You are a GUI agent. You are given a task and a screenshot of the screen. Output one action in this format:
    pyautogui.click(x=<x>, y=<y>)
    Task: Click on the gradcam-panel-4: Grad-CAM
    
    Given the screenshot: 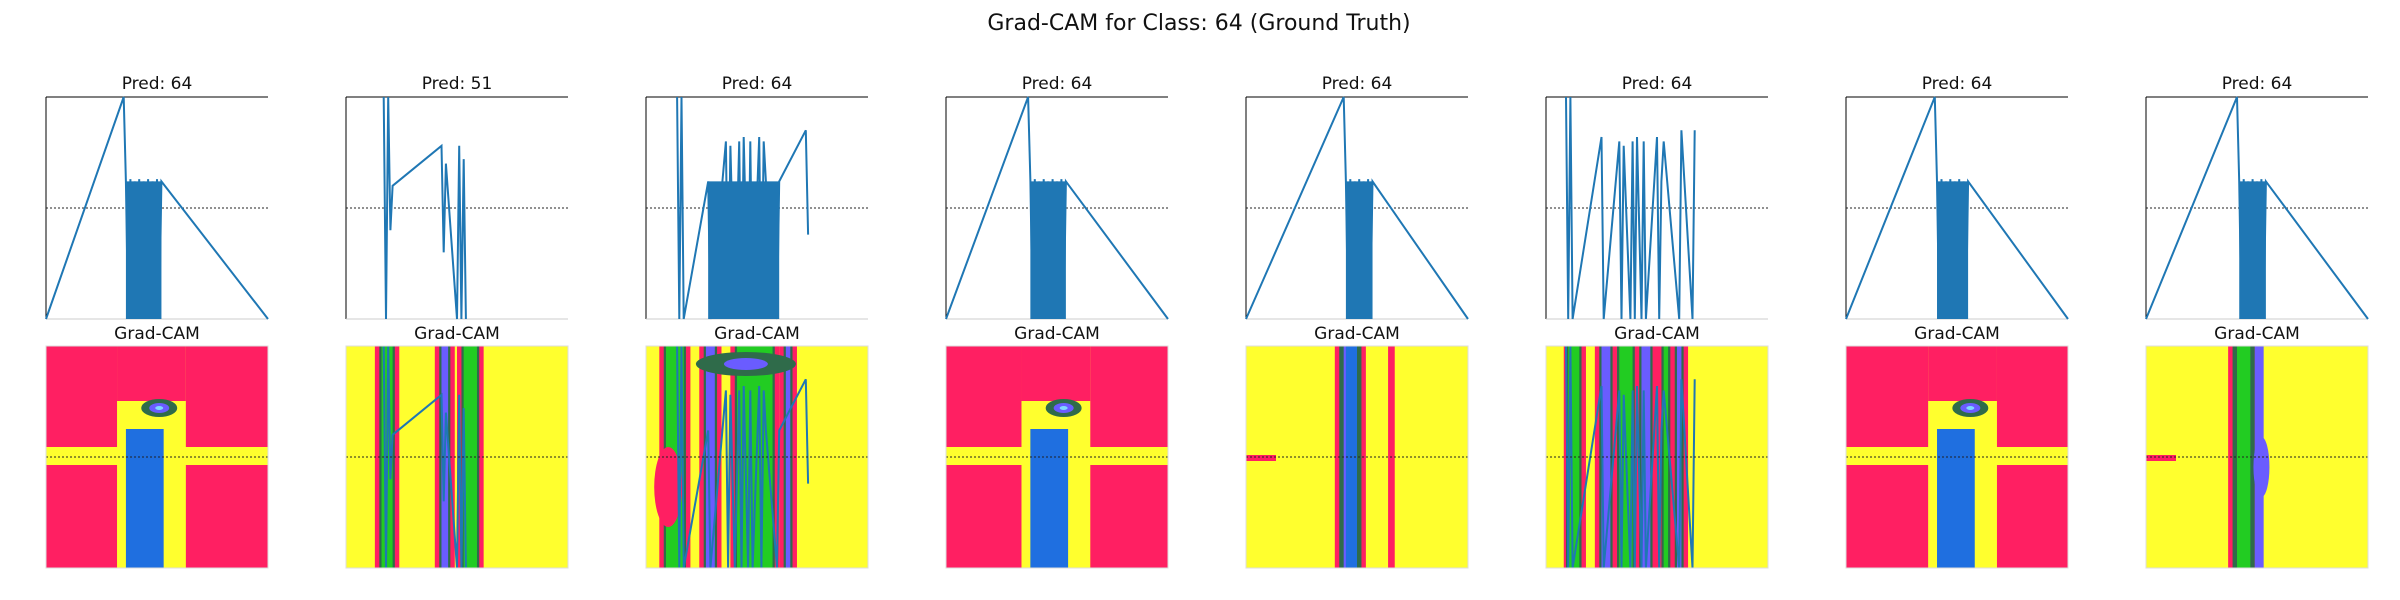 What is the action you would take?
    pyautogui.click(x=1057, y=446)
    